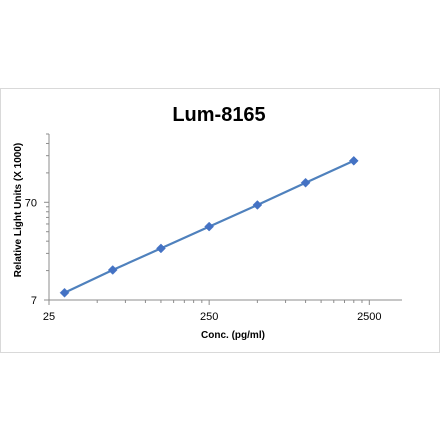 The width and height of the screenshot is (440, 441). I want to click on x-tick-label: 2500, so click(369, 317).